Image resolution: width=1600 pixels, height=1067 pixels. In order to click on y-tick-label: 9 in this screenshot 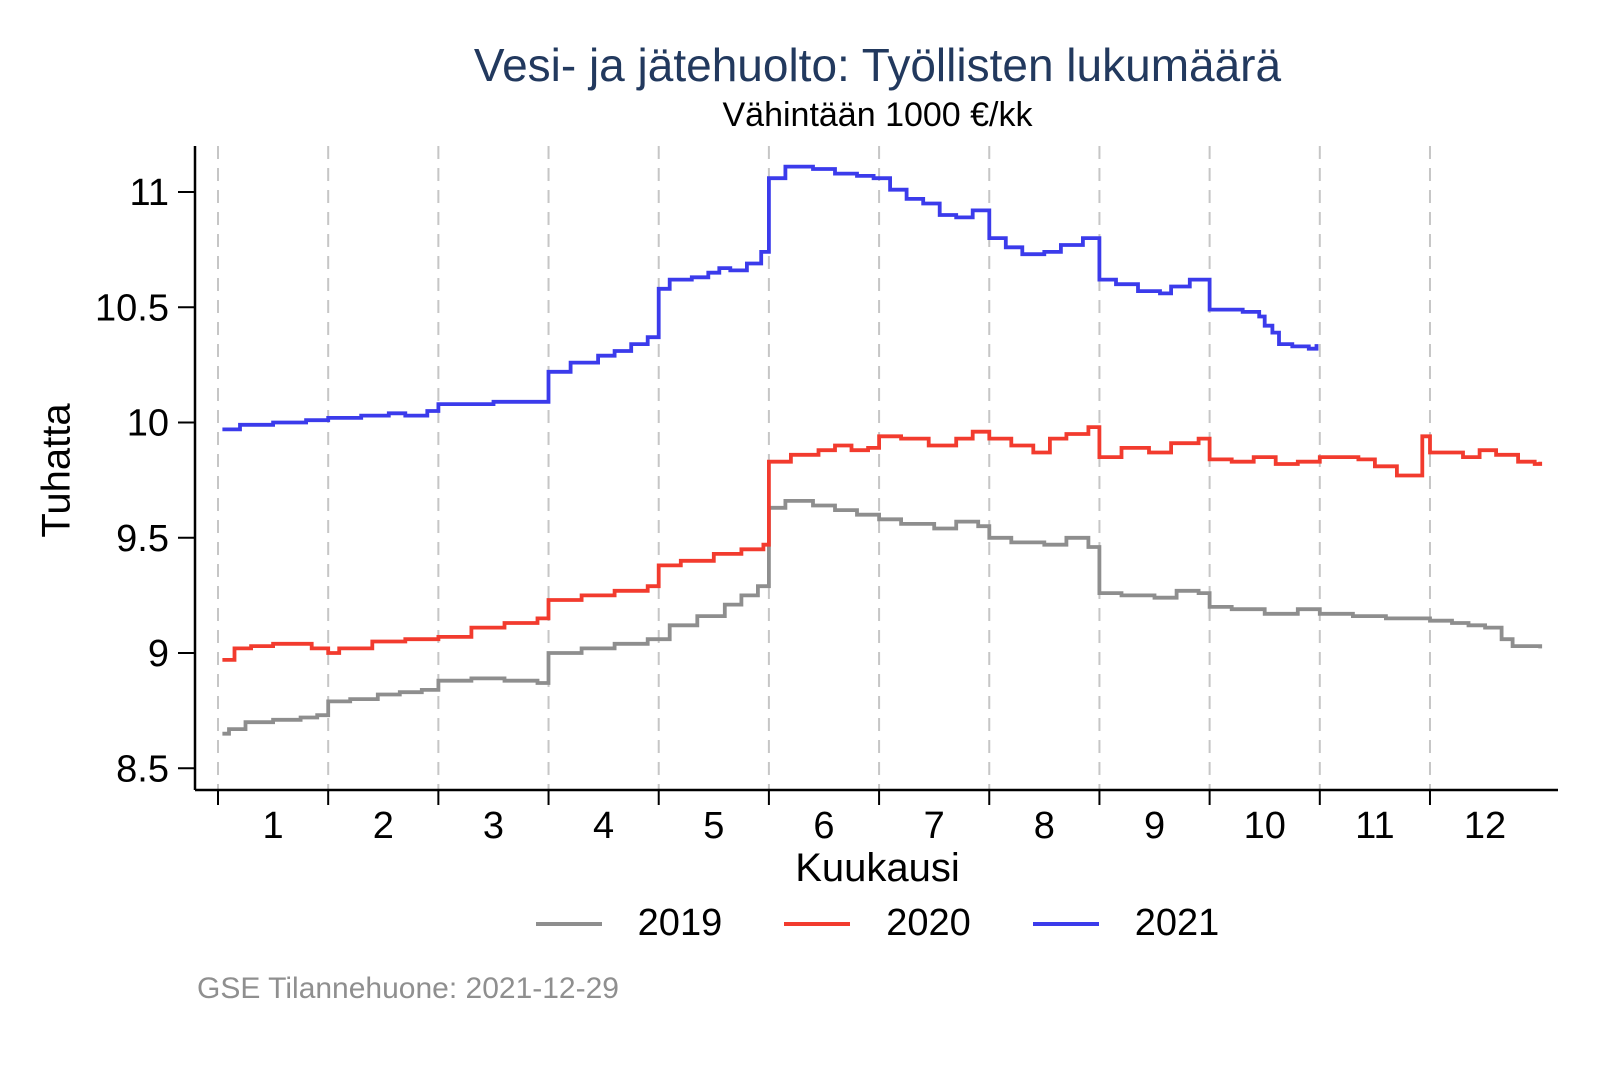, I will do `click(158, 654)`.